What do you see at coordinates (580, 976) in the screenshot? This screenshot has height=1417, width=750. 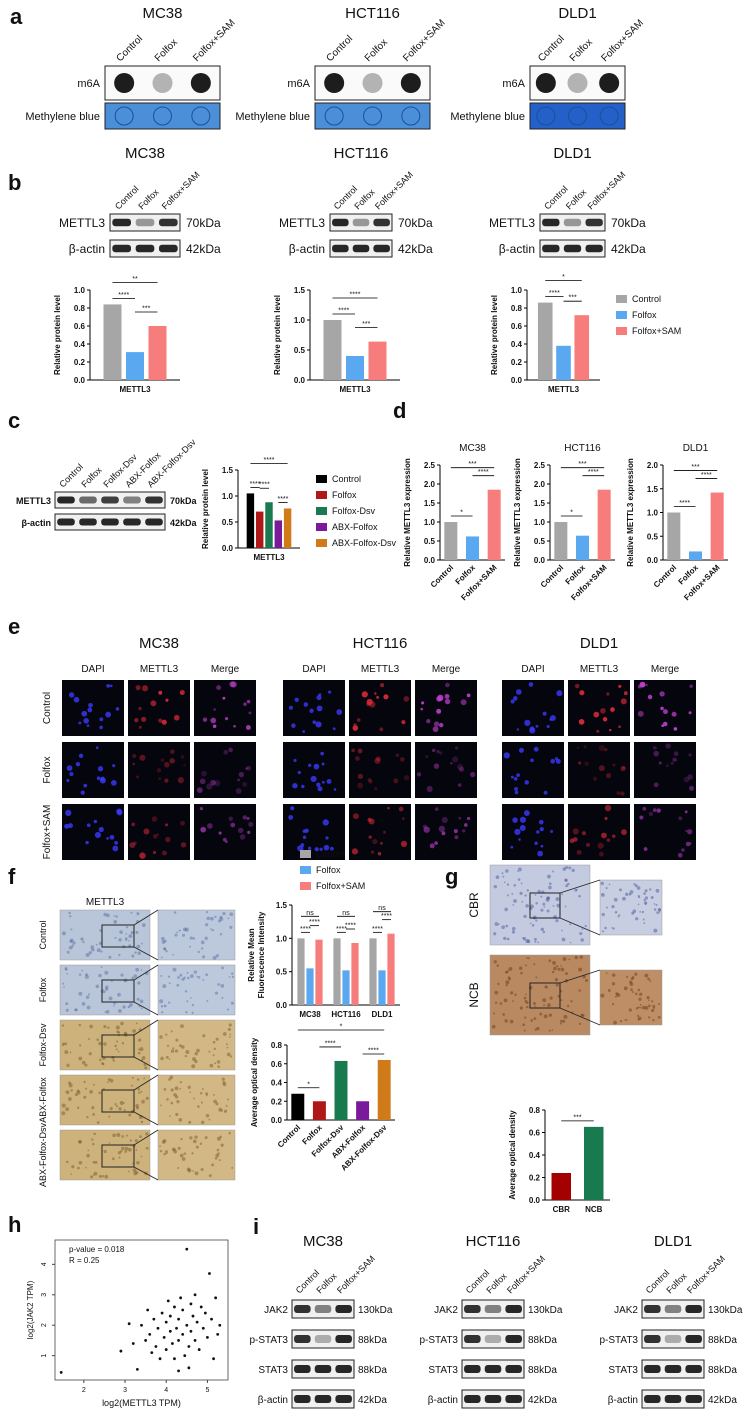 I see `zoom-line` at bounding box center [580, 976].